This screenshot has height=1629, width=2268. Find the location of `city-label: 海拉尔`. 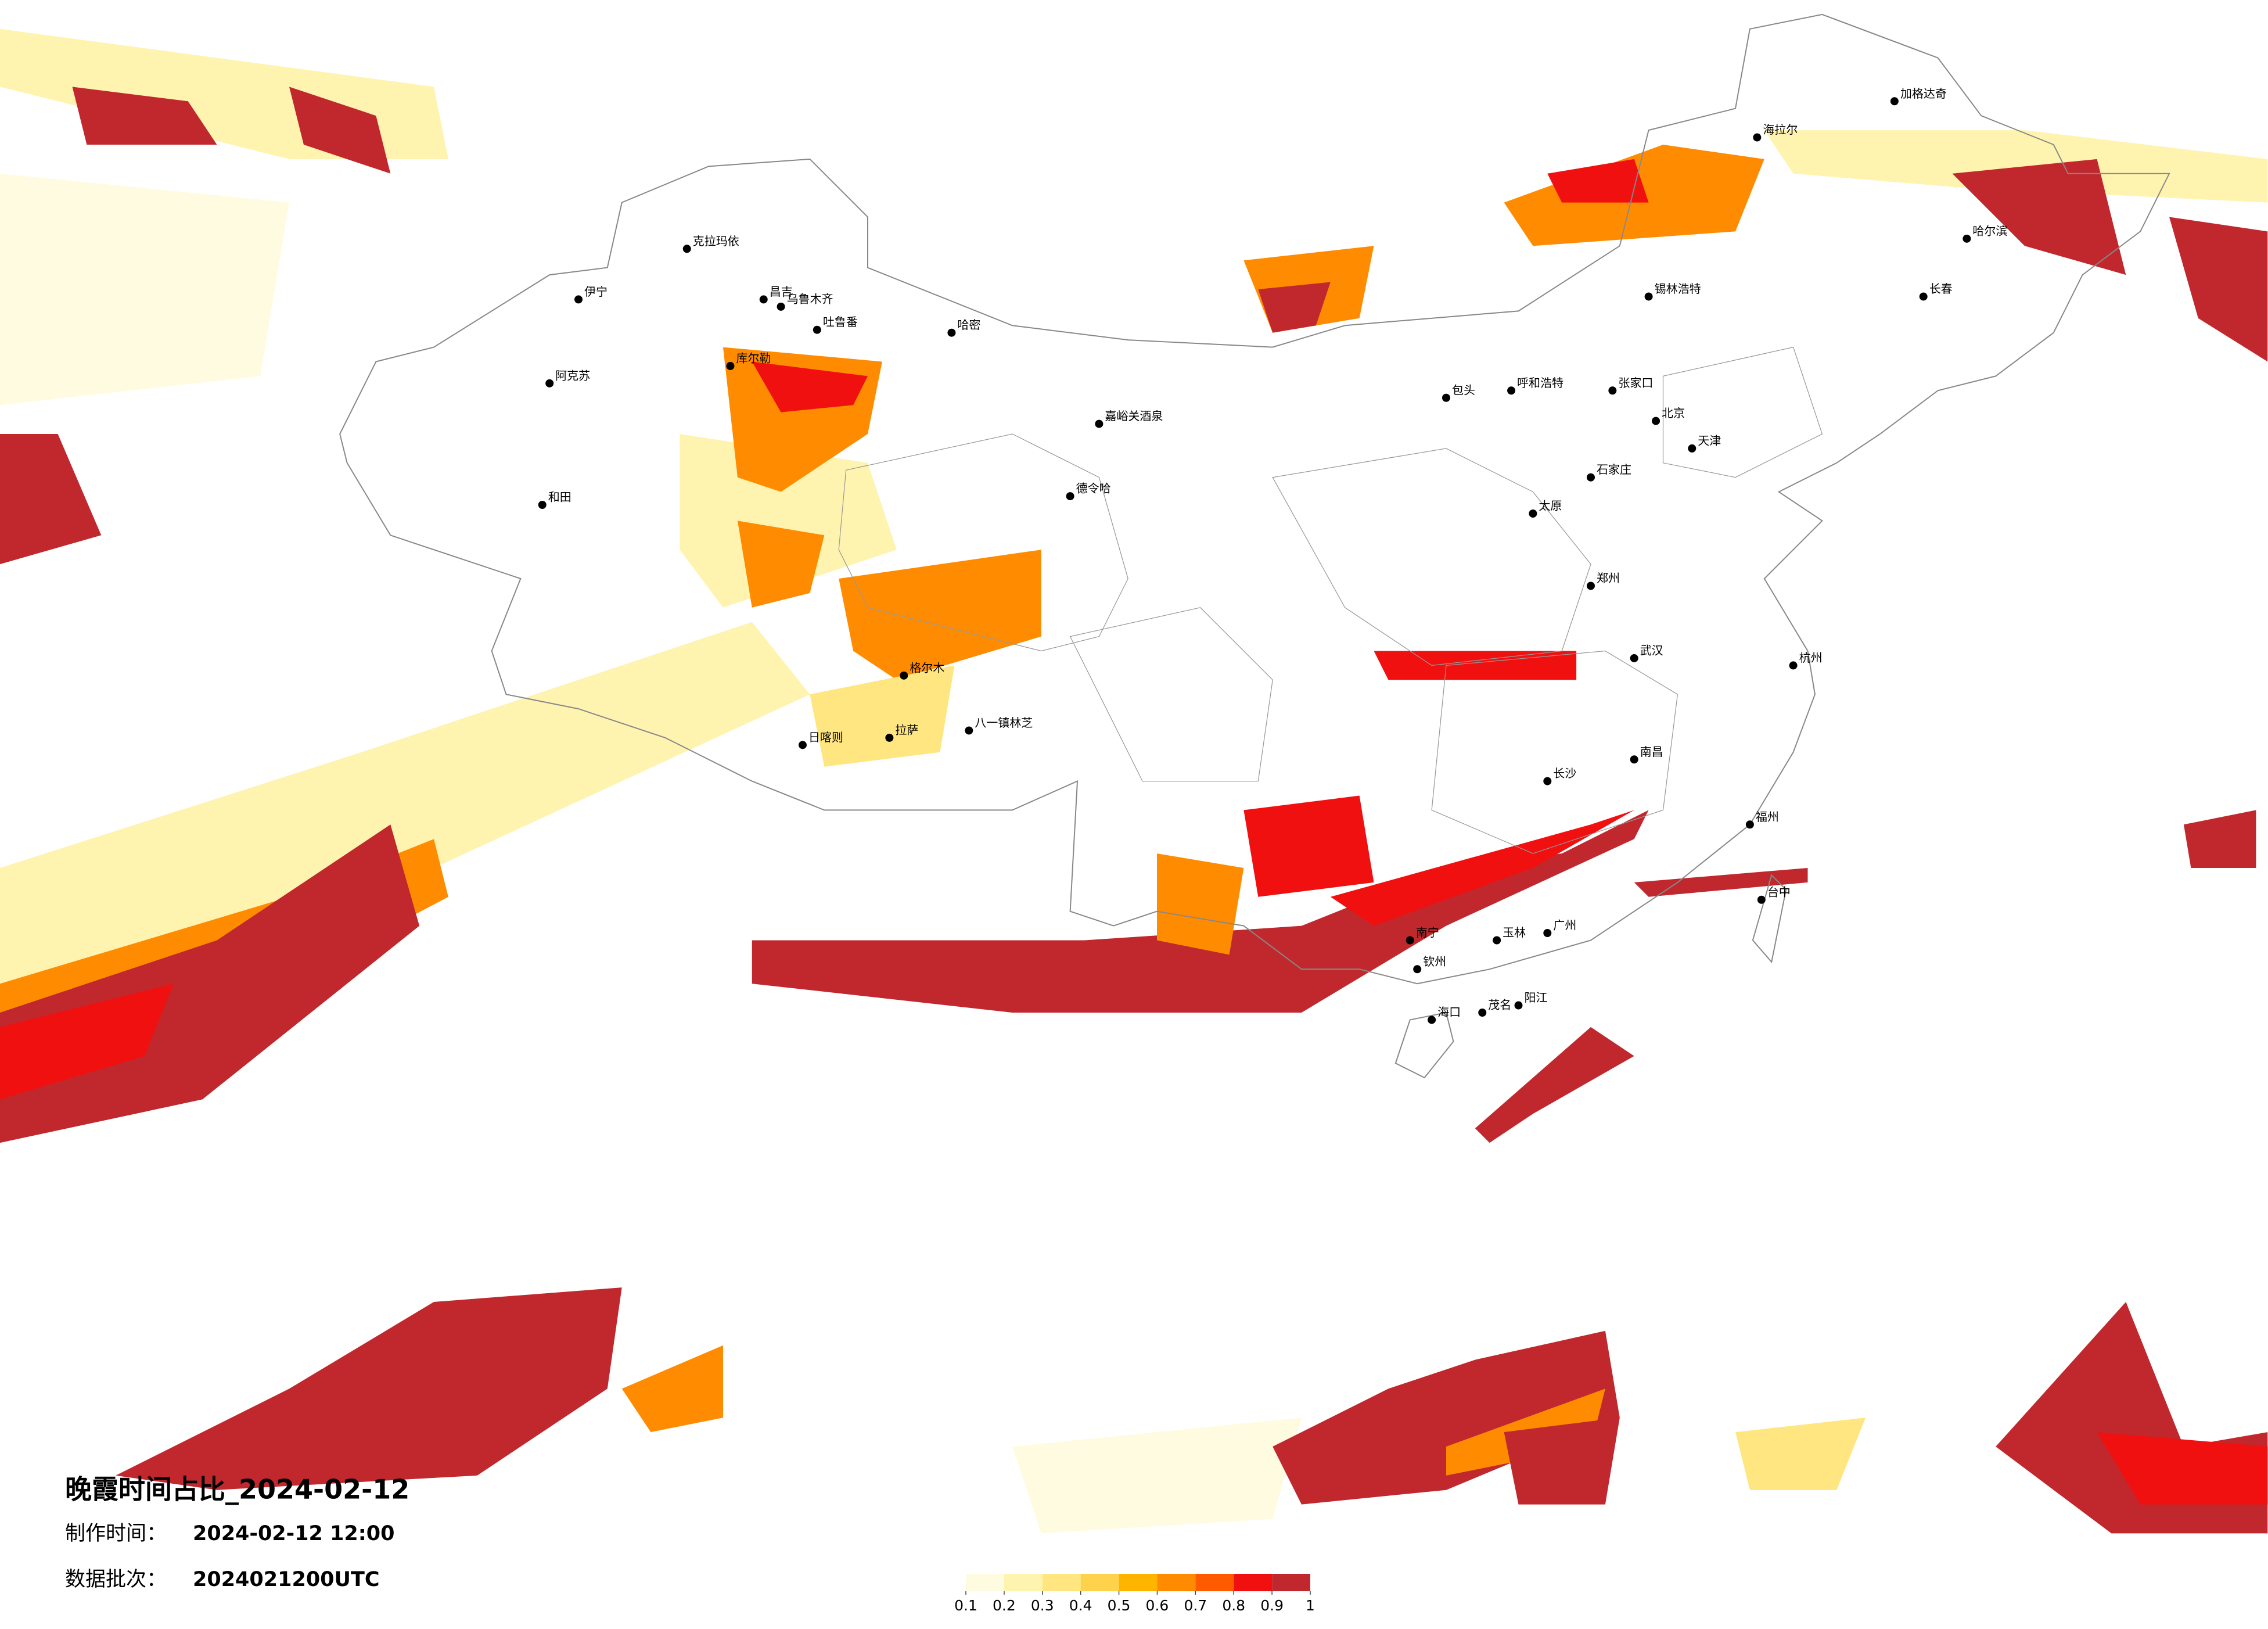

city-label: 海拉尔 is located at coordinates (1780, 130).